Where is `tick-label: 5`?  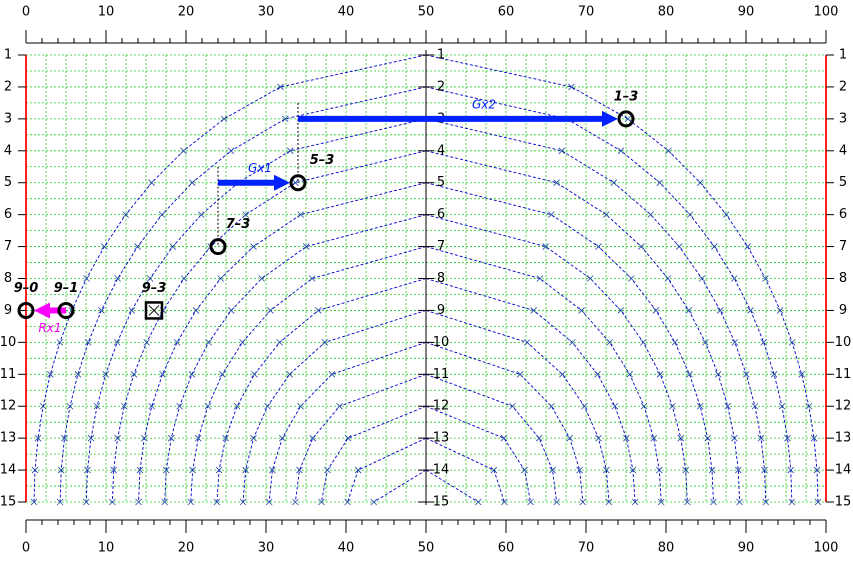 tick-label: 5 is located at coordinates (843, 182).